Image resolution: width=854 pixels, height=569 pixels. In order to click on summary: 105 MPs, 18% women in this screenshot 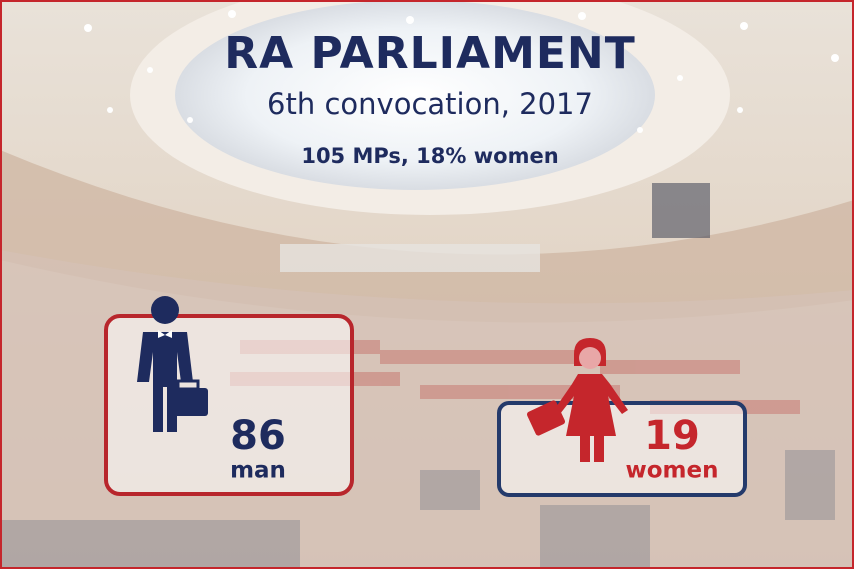, I will do `click(429, 156)`.